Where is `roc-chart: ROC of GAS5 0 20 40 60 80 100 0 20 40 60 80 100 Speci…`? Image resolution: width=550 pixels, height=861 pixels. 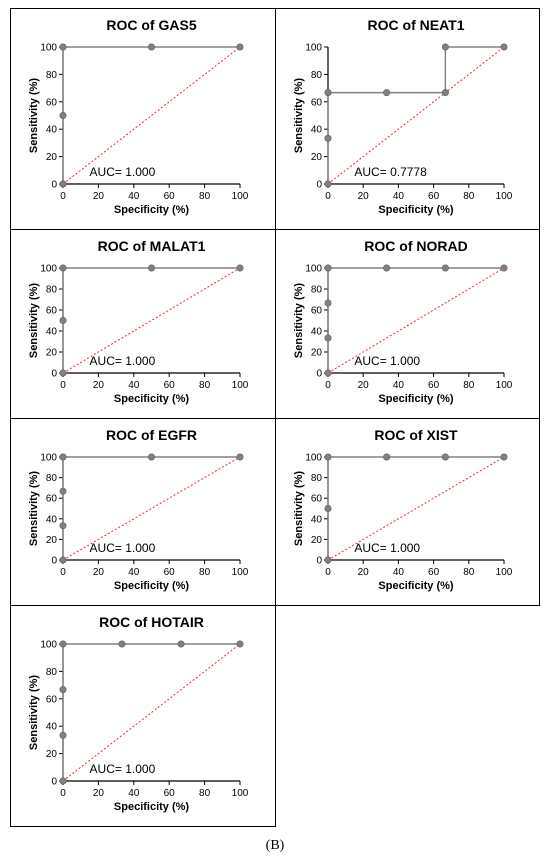
roc-chart: ROC of GAS5 0 20 40 60 80 100 0 20 40 60 80 100 Speci… is located at coordinates (138, 116).